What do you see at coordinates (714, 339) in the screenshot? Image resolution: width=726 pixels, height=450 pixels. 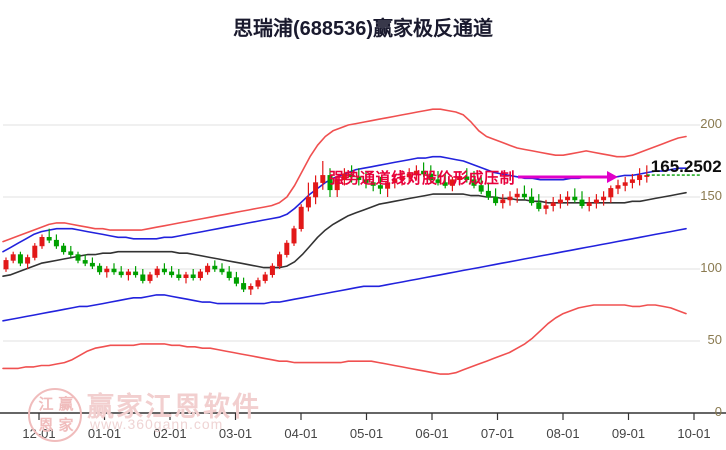 I see `y-axis-tick-label: 50` at bounding box center [714, 339].